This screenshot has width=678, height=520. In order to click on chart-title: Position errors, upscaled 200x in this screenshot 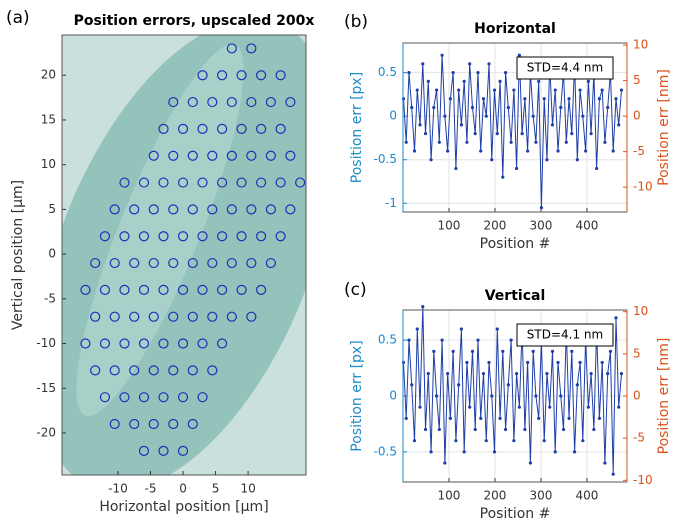, I will do `click(194, 21)`.